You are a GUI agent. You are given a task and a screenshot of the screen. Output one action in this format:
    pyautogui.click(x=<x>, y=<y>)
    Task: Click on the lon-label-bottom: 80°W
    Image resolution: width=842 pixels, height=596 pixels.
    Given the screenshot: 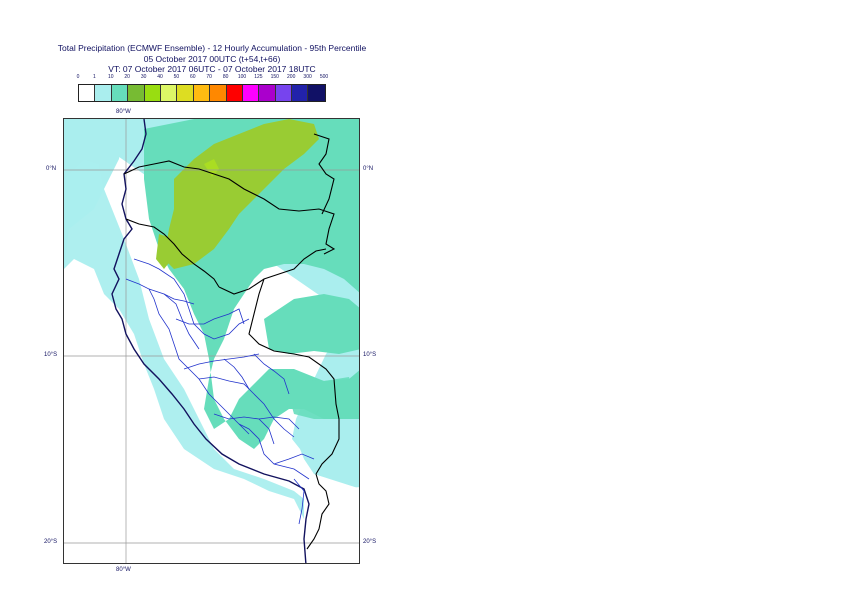 What is the action you would take?
    pyautogui.click(x=123, y=570)
    